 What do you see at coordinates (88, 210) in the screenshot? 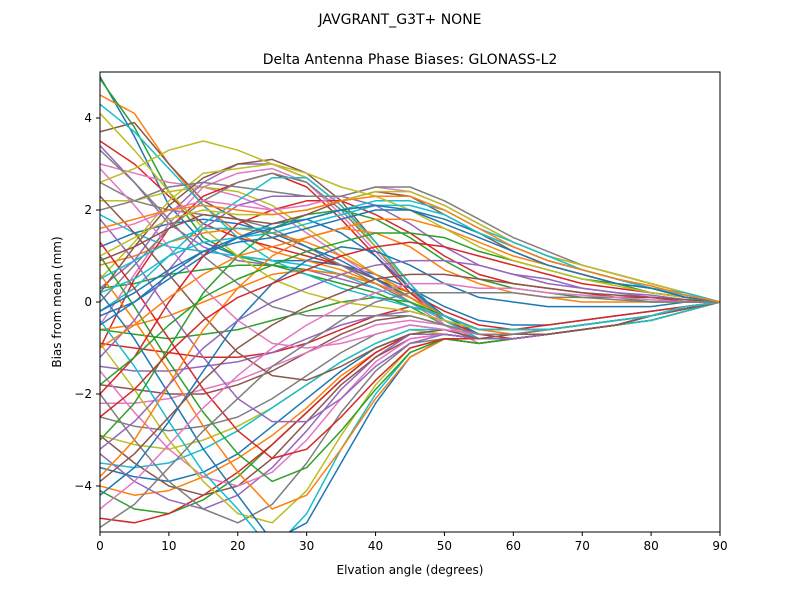
I see `y-tick-label: 2` at bounding box center [88, 210].